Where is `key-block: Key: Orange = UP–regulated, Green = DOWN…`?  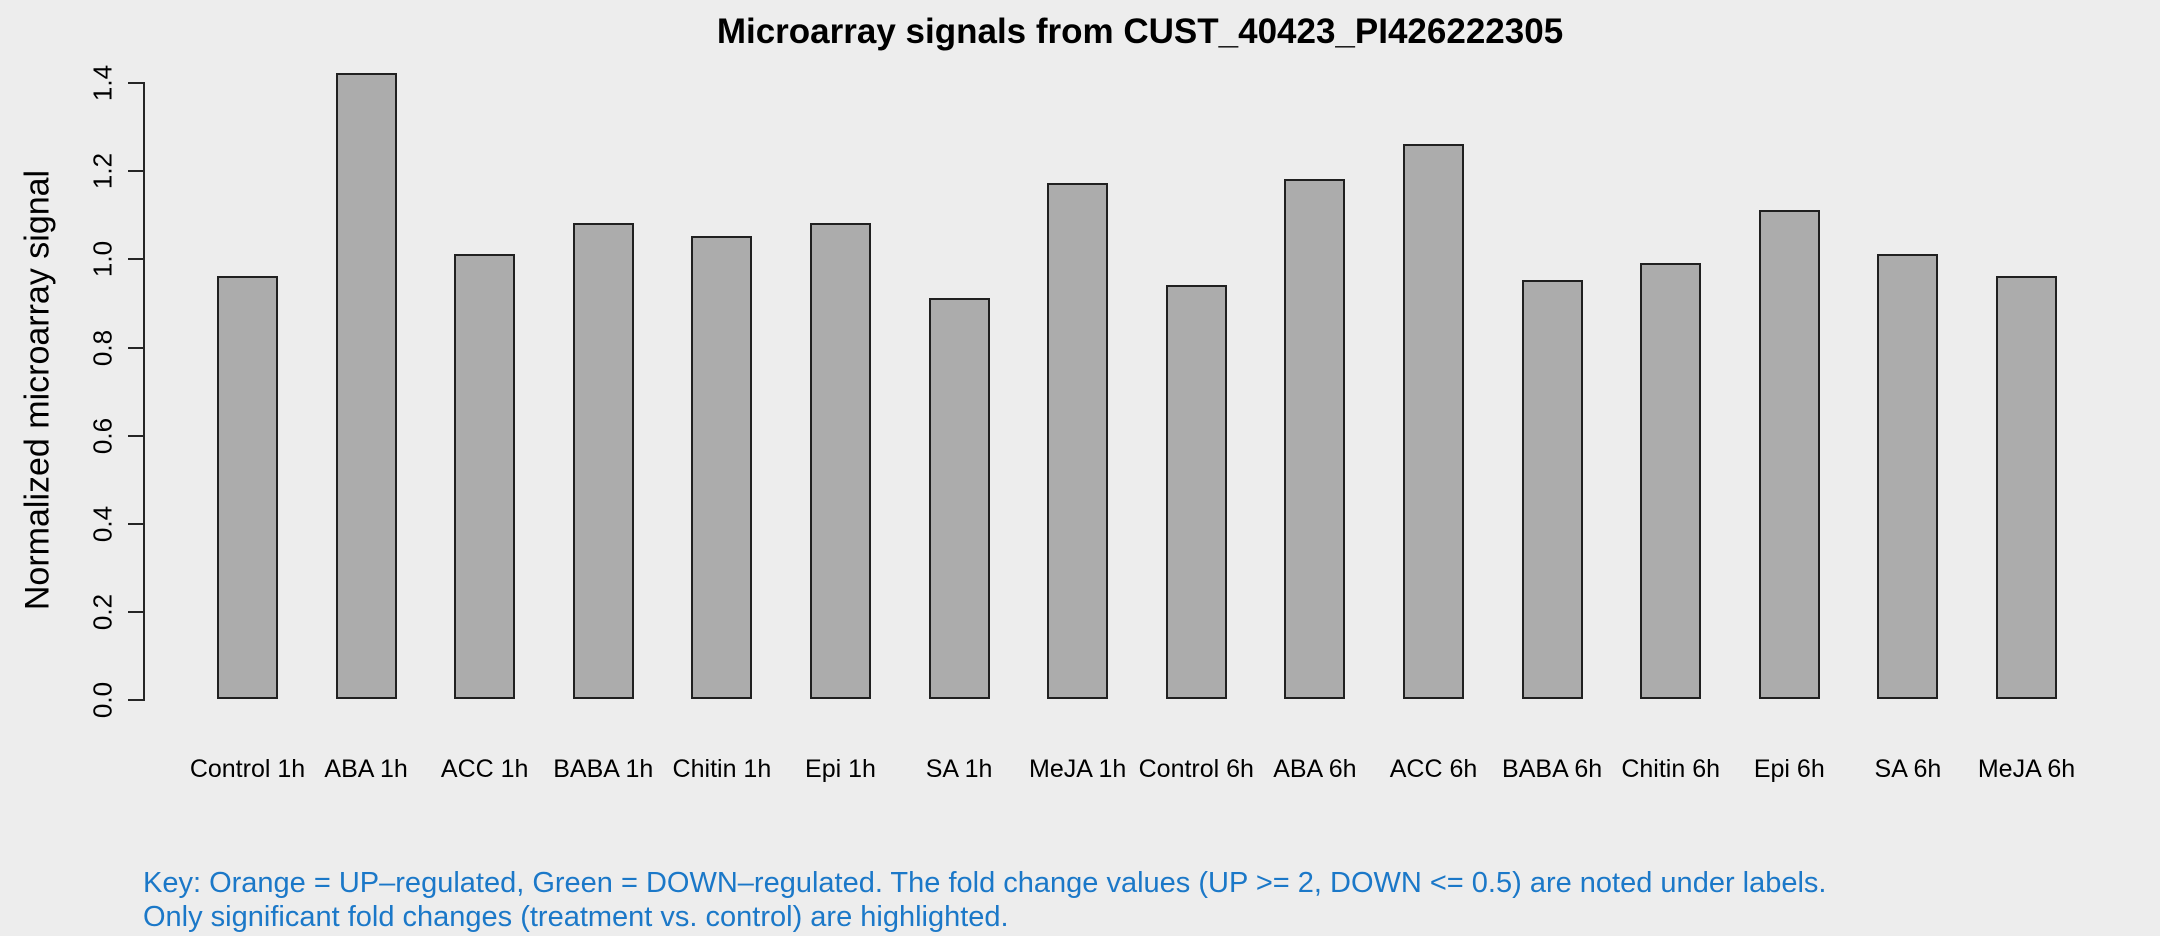
key-block: Key: Orange = UP–regulated, Green = DOWN… is located at coordinates (985, 900).